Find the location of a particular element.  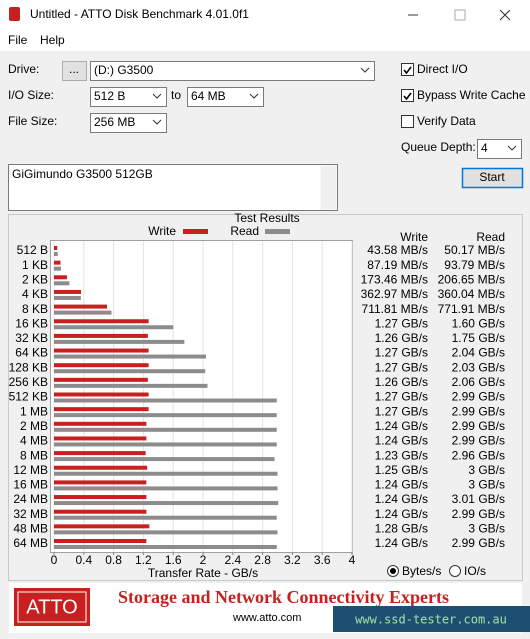

radio is located at coordinates (455, 571).